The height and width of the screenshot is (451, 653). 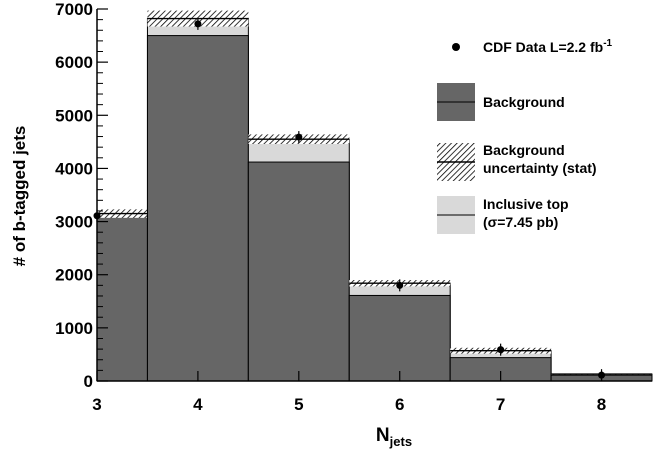 What do you see at coordinates (19, 196) in the screenshot?
I see `y-axis-label: # of b-tagged jets` at bounding box center [19, 196].